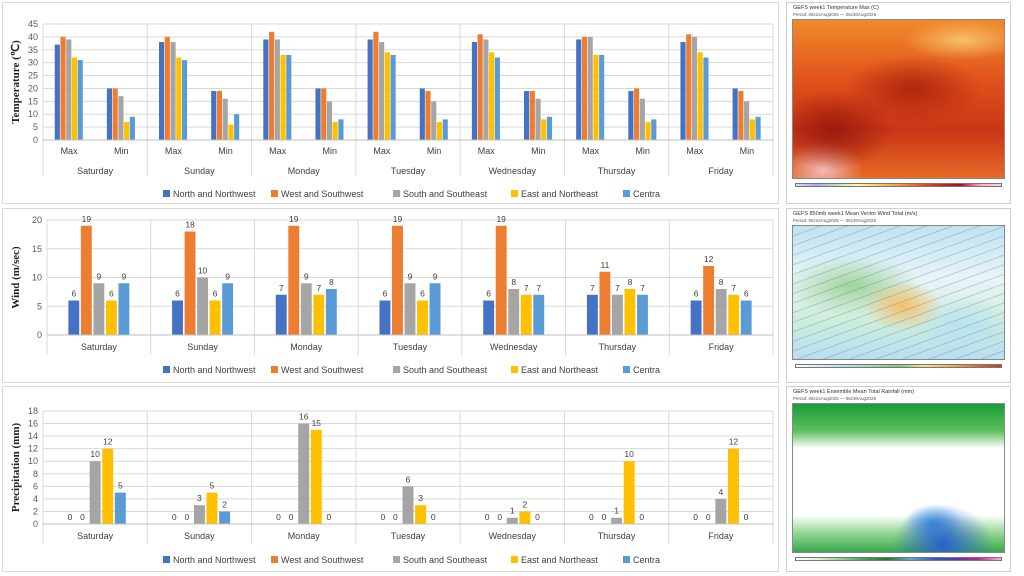 The width and height of the screenshot is (1024, 576). What do you see at coordinates (721, 171) in the screenshot?
I see `temperature-day-label: Friday` at bounding box center [721, 171].